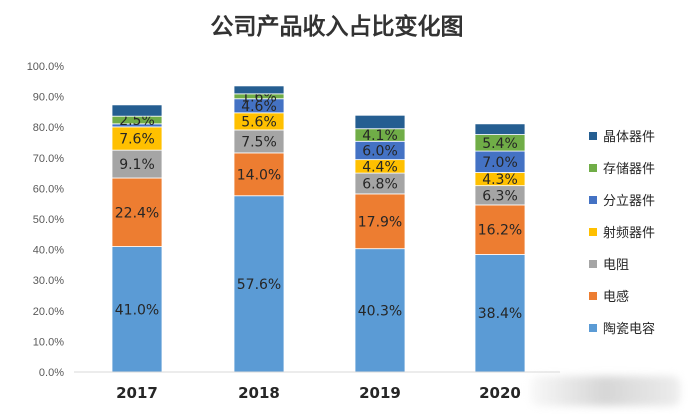 The width and height of the screenshot is (688, 414). I want to click on x-axis: 2017 2018 2019 2020, so click(317, 386).